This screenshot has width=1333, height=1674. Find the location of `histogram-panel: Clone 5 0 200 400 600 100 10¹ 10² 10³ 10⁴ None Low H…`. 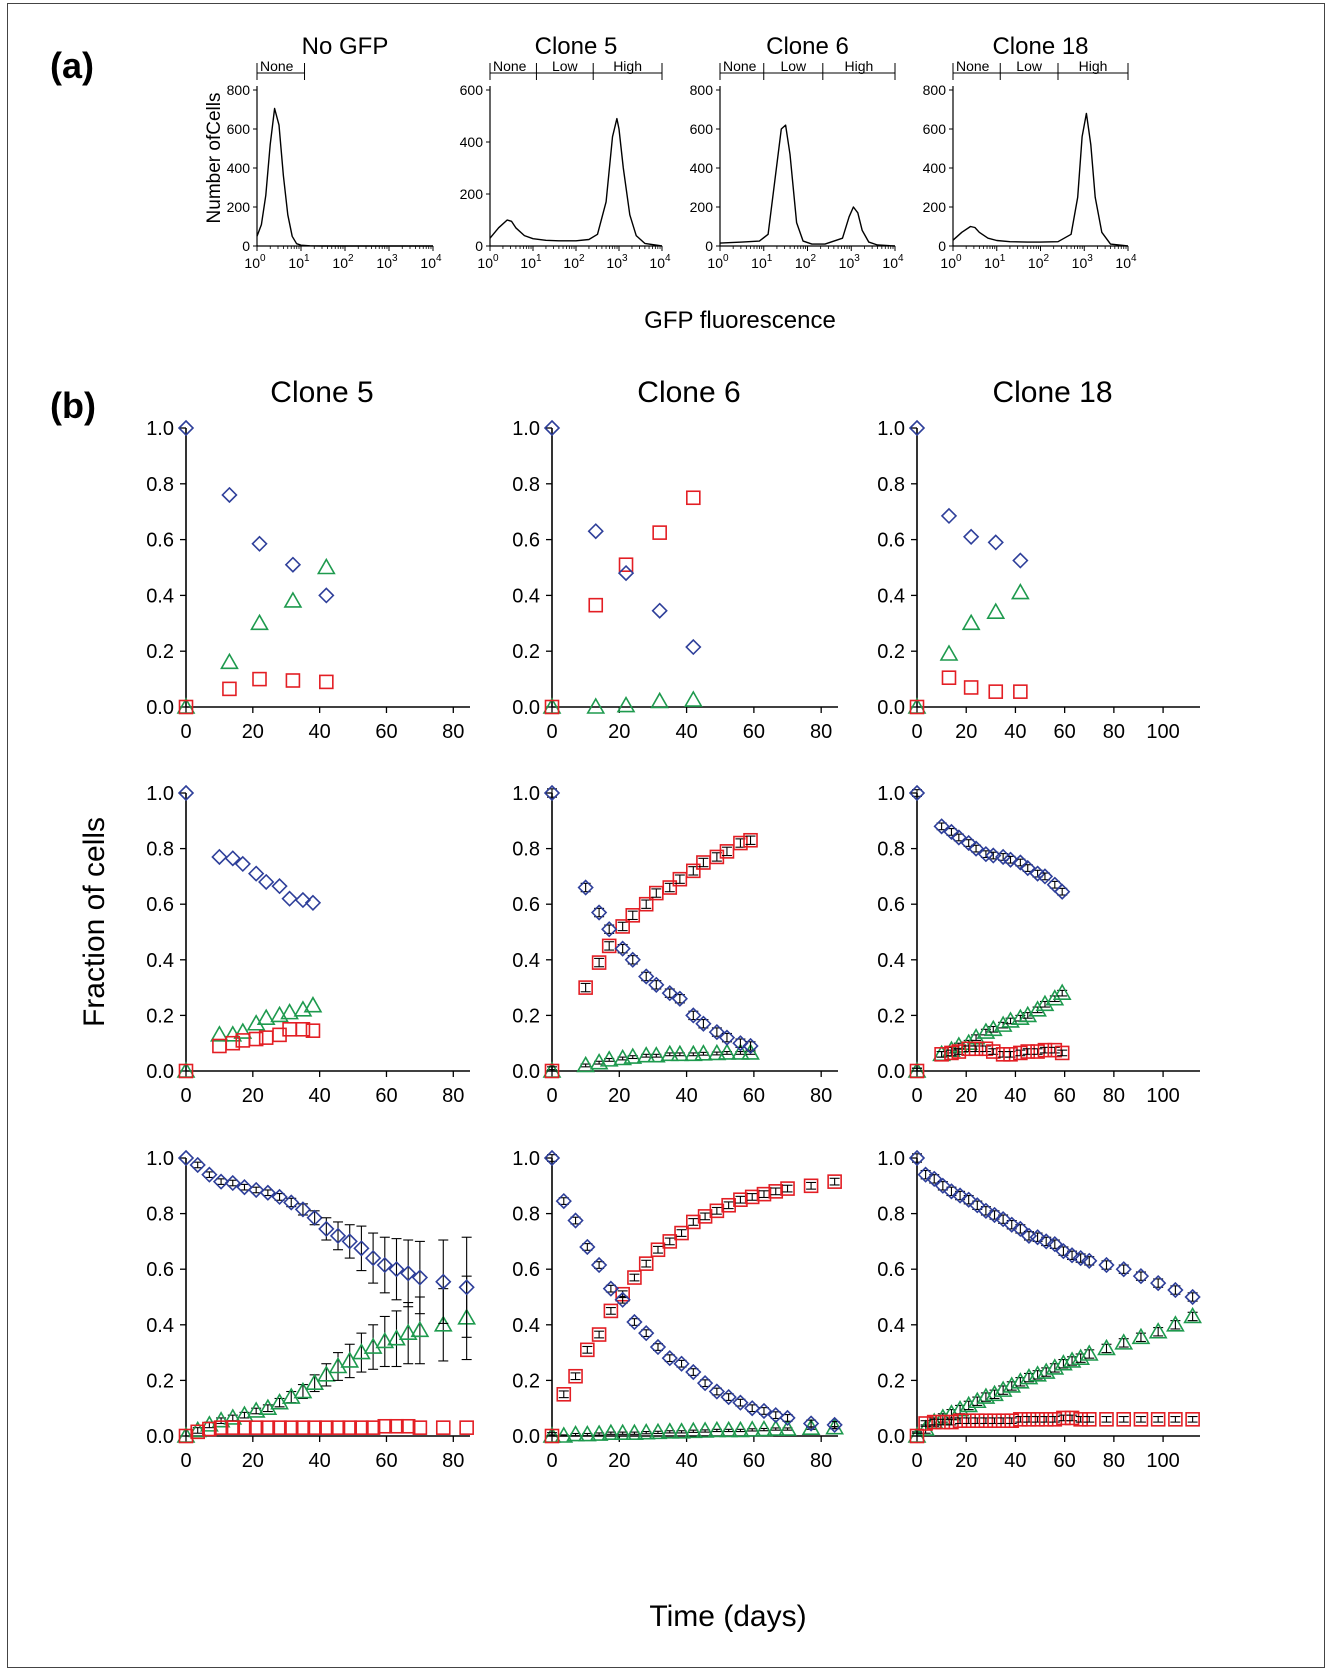

histogram-panel: Clone 5 0 200 400 600 100 10¹ 10² 10³ 10⁴ None Low H… is located at coordinates (565, 152).